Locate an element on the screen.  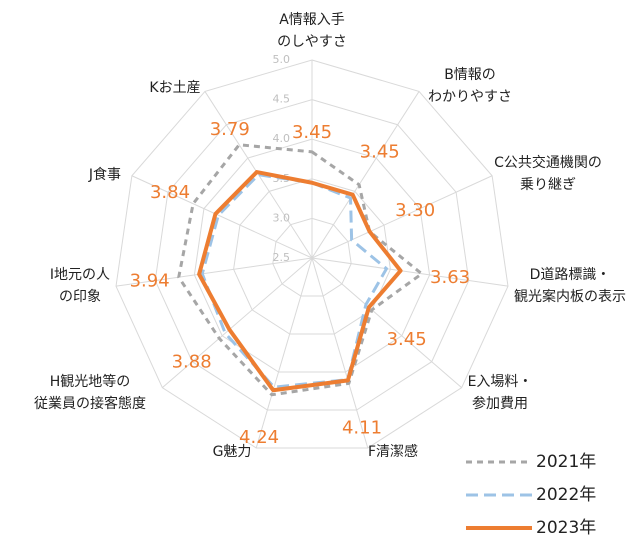
category-label: のしやすさ is located at coordinates (312, 42).